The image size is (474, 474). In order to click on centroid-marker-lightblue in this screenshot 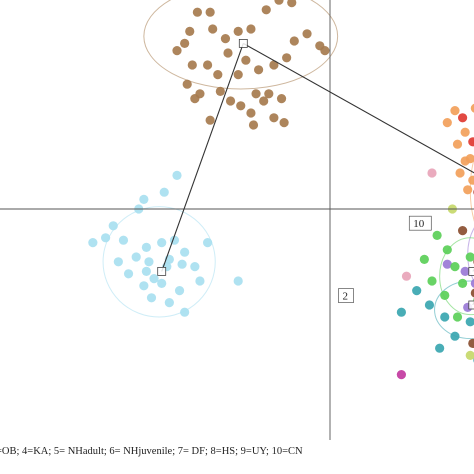, I will do `click(162, 271)`.